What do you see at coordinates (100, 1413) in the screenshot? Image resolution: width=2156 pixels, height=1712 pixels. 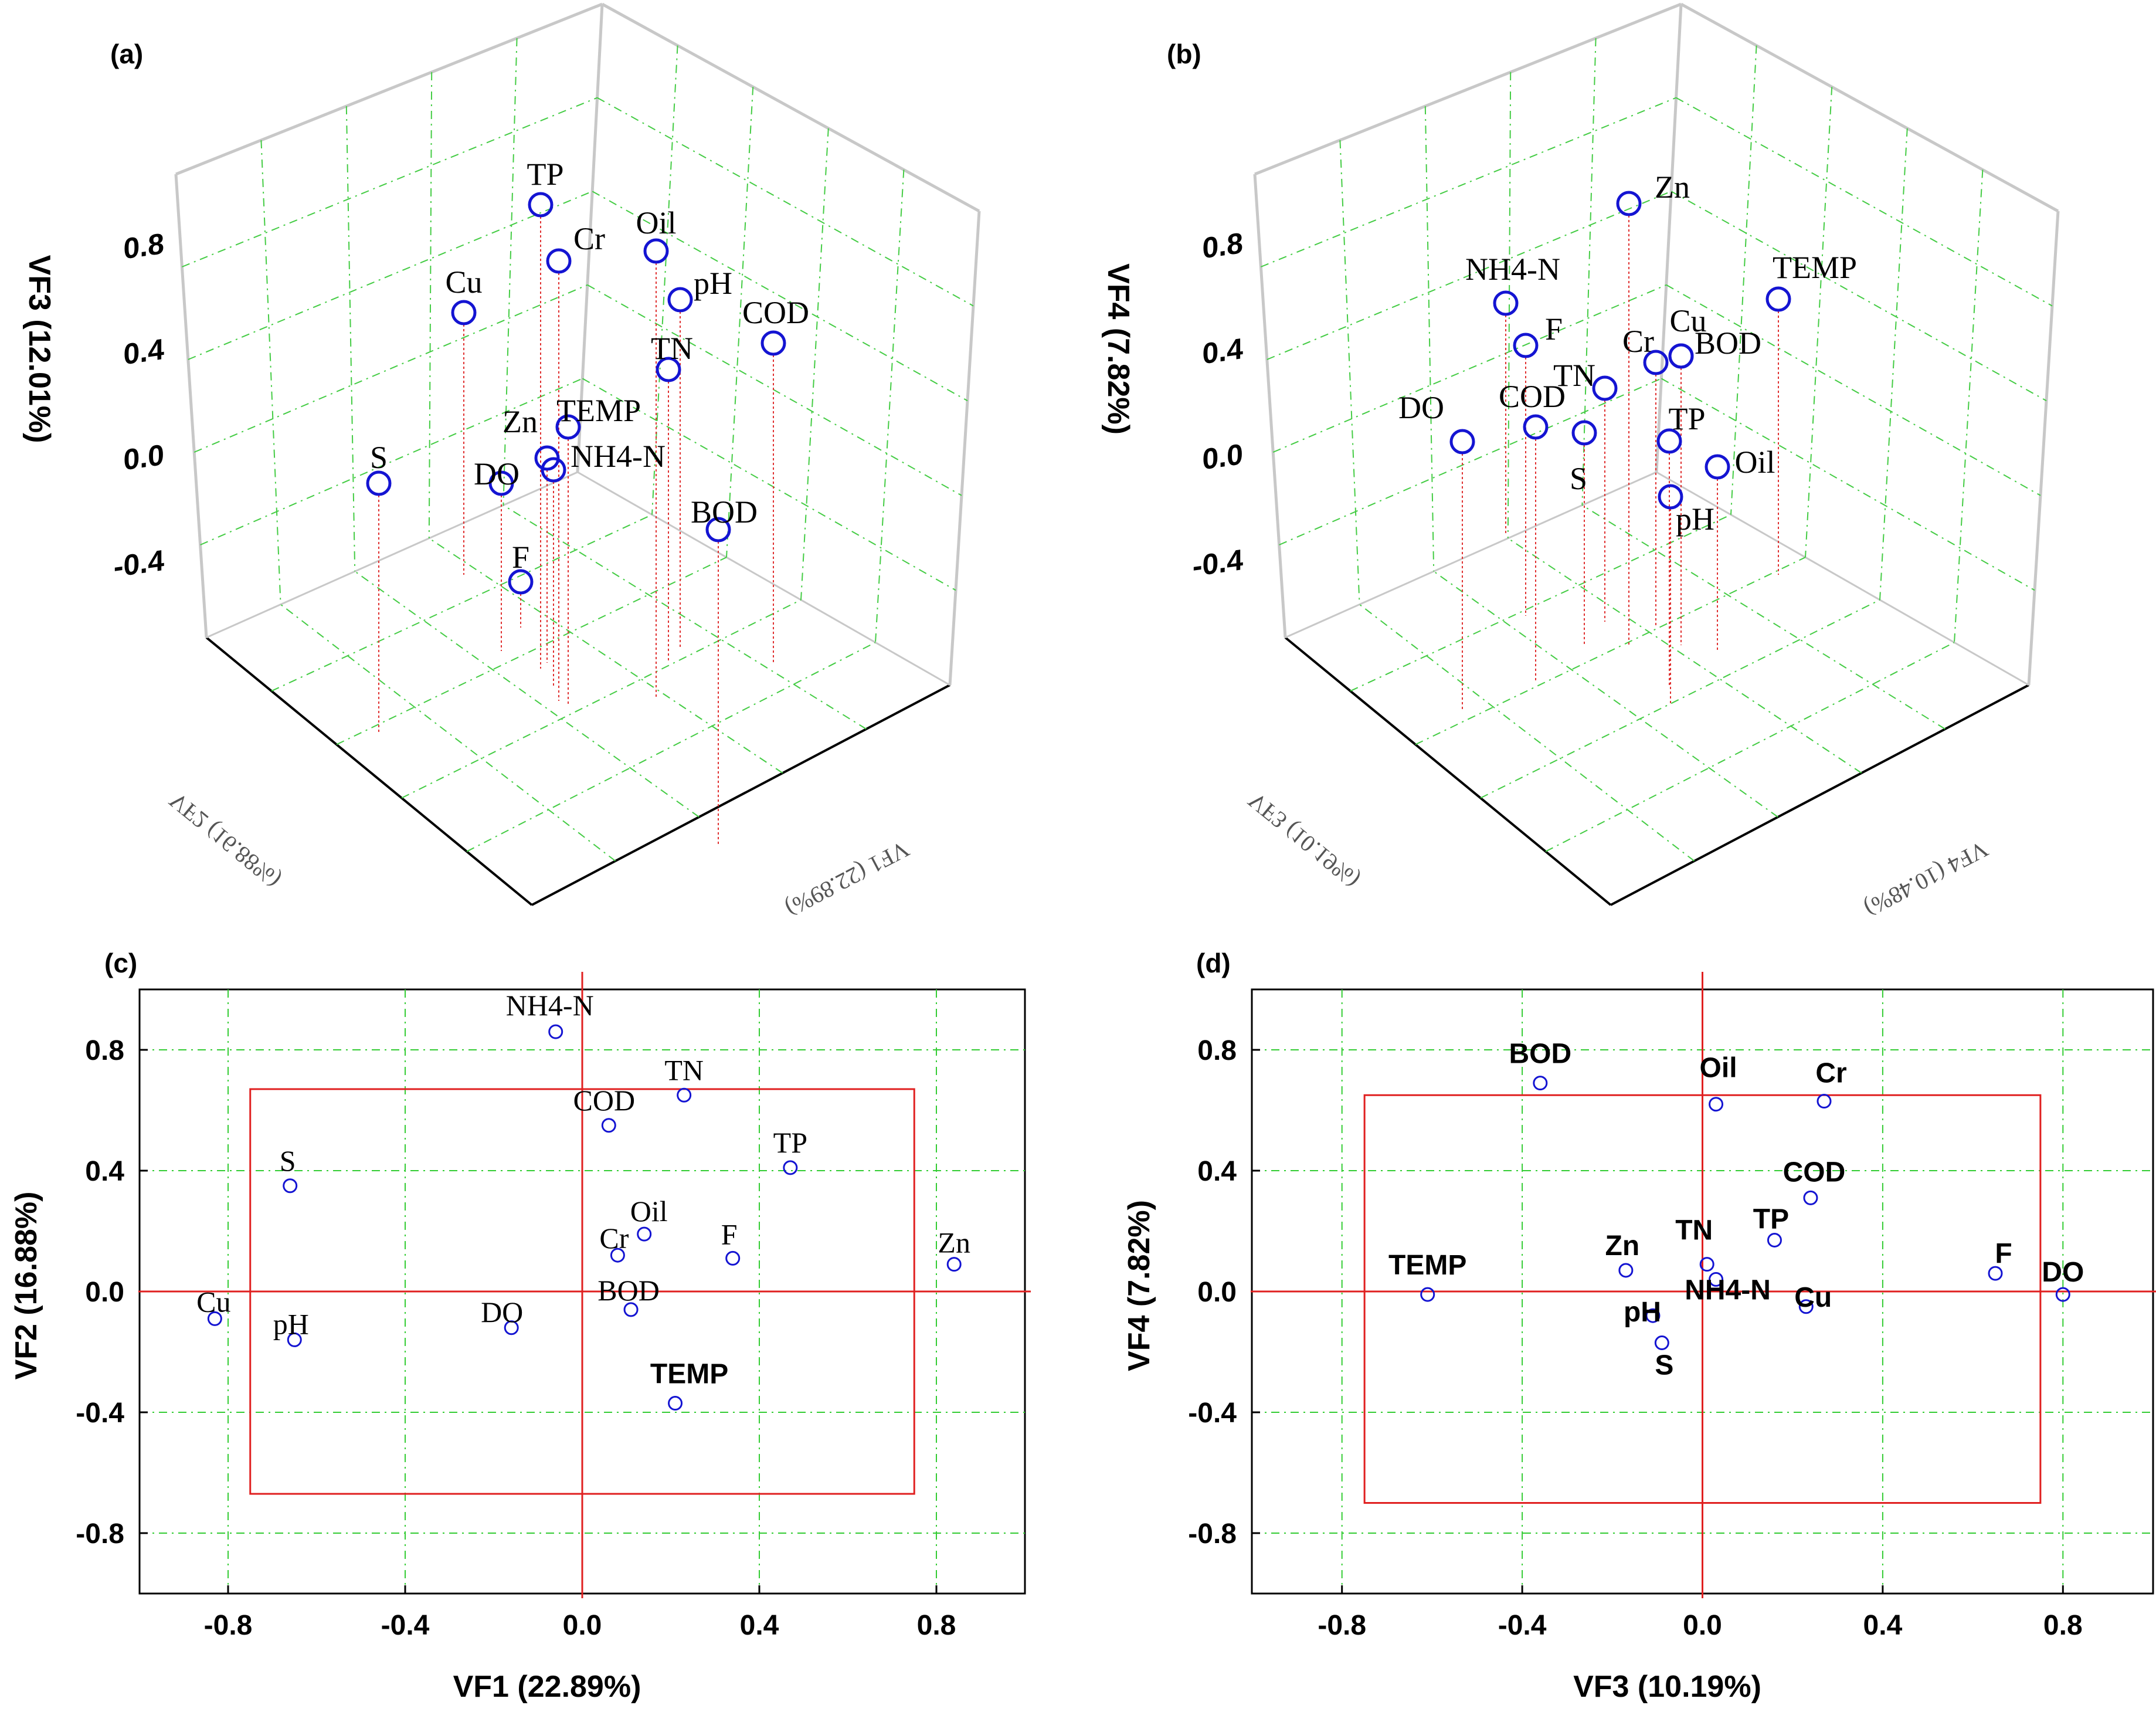 I see `y-tick-label: -0.4` at bounding box center [100, 1413].